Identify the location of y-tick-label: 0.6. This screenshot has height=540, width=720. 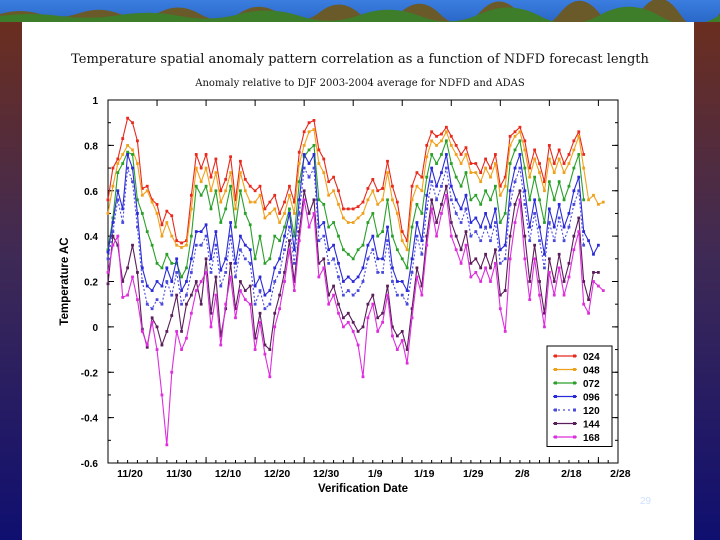
(91, 192).